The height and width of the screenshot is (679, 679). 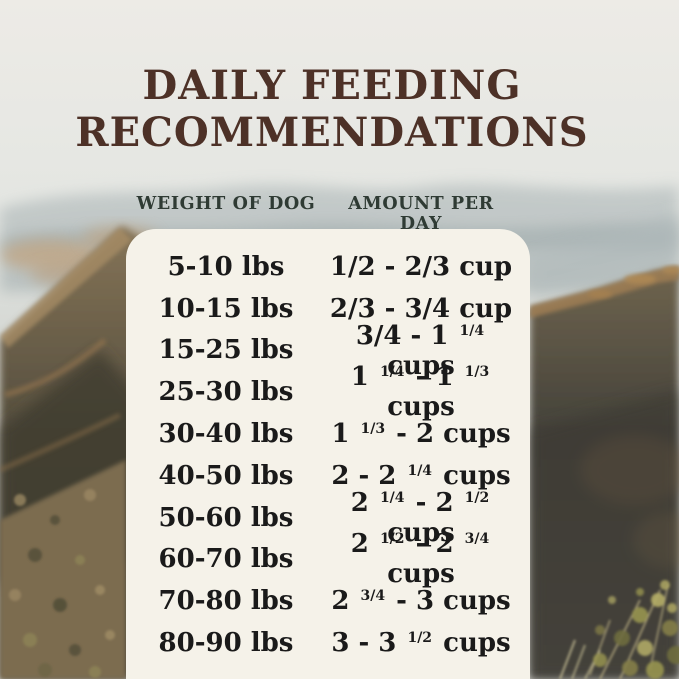 I want to click on title-line-2: RECOMMENDATIONS, so click(x=332, y=132).